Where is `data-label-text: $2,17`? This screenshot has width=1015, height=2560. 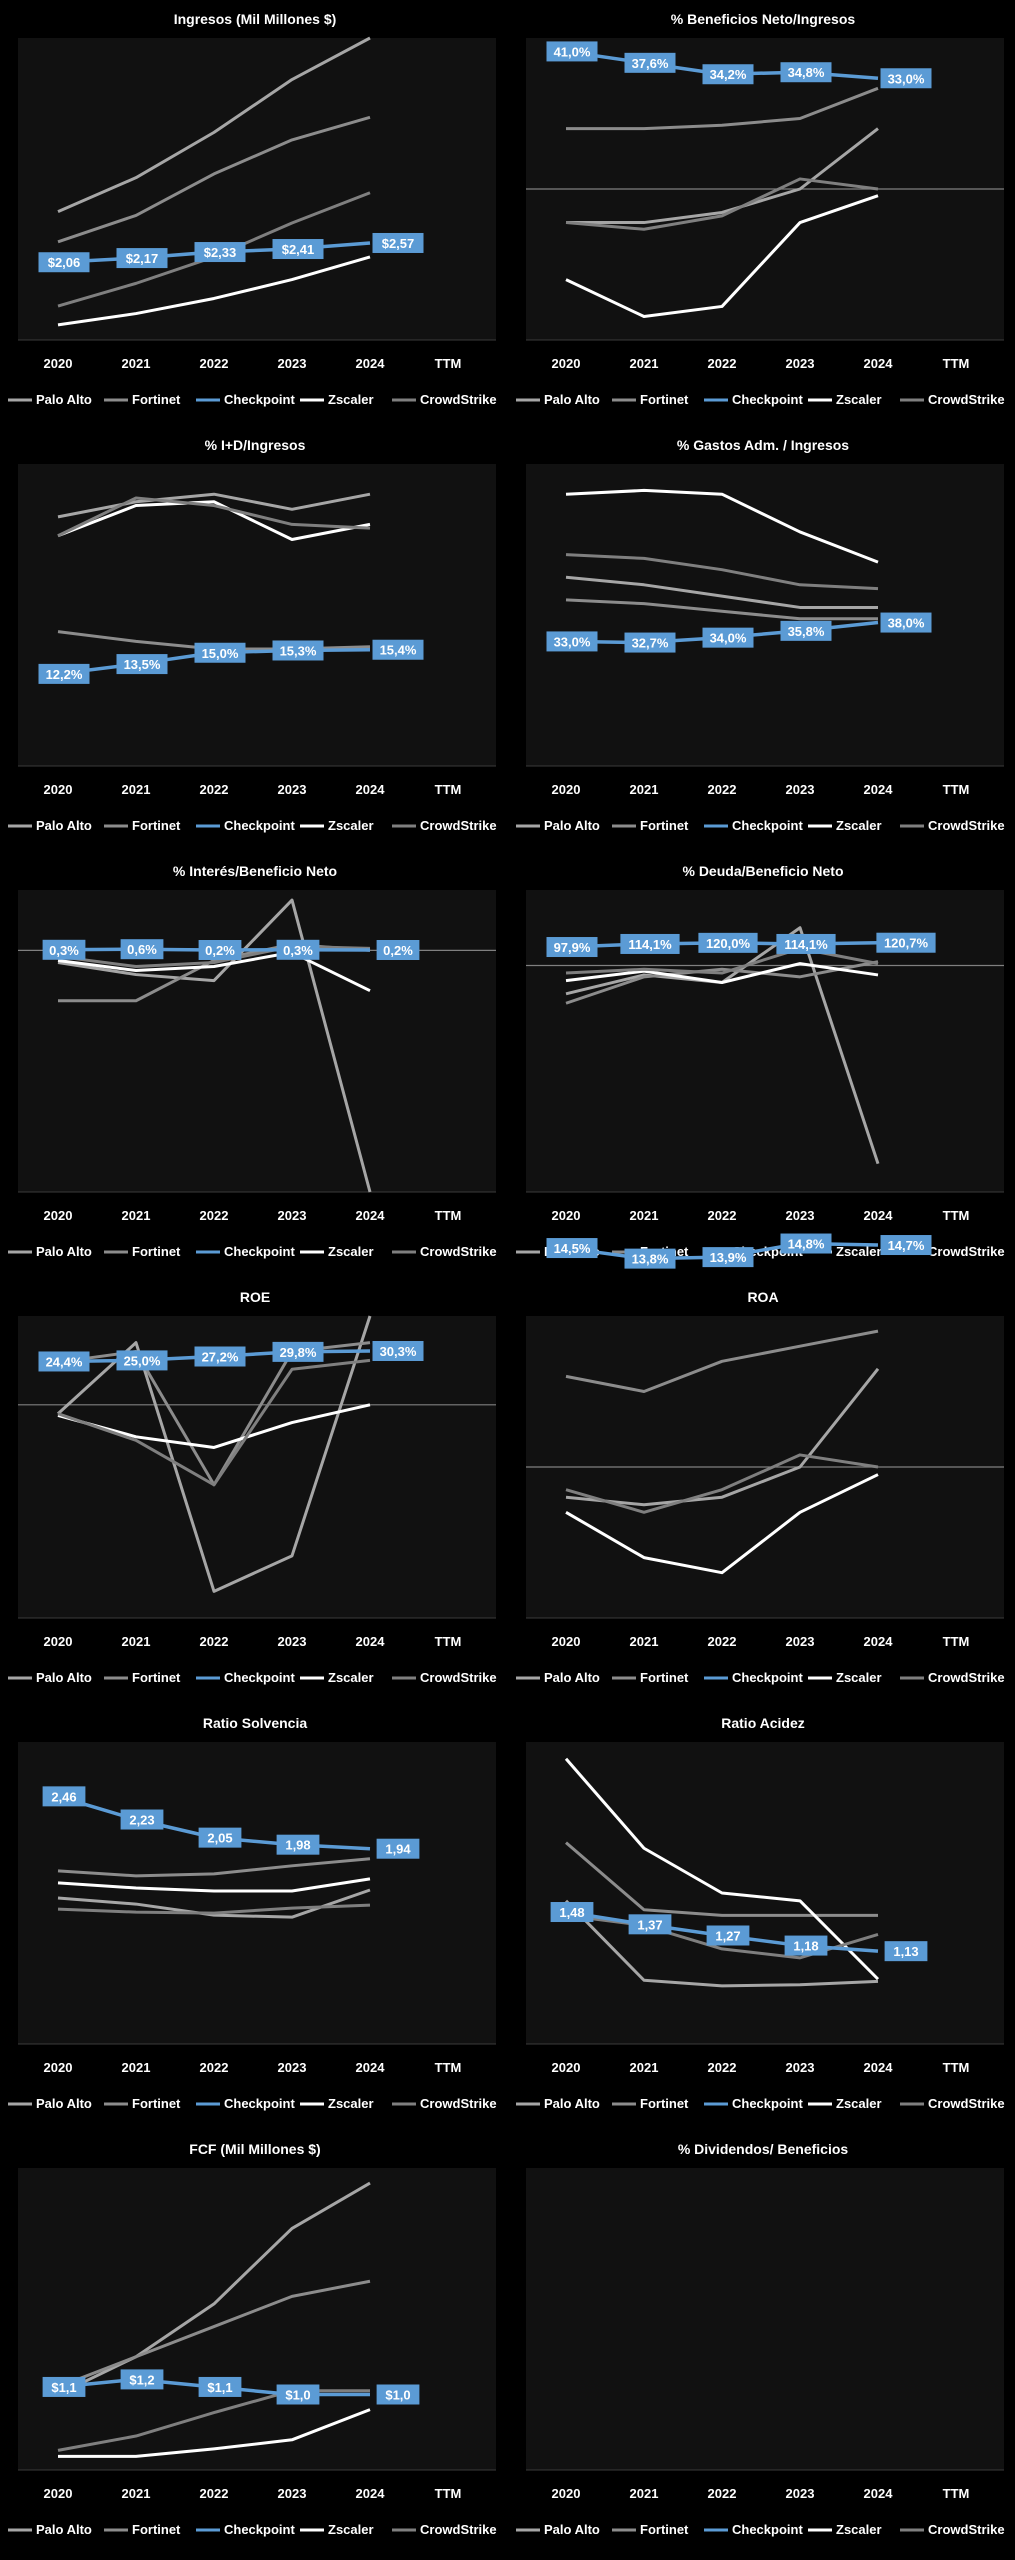 data-label-text: $2,17 is located at coordinates (142, 258).